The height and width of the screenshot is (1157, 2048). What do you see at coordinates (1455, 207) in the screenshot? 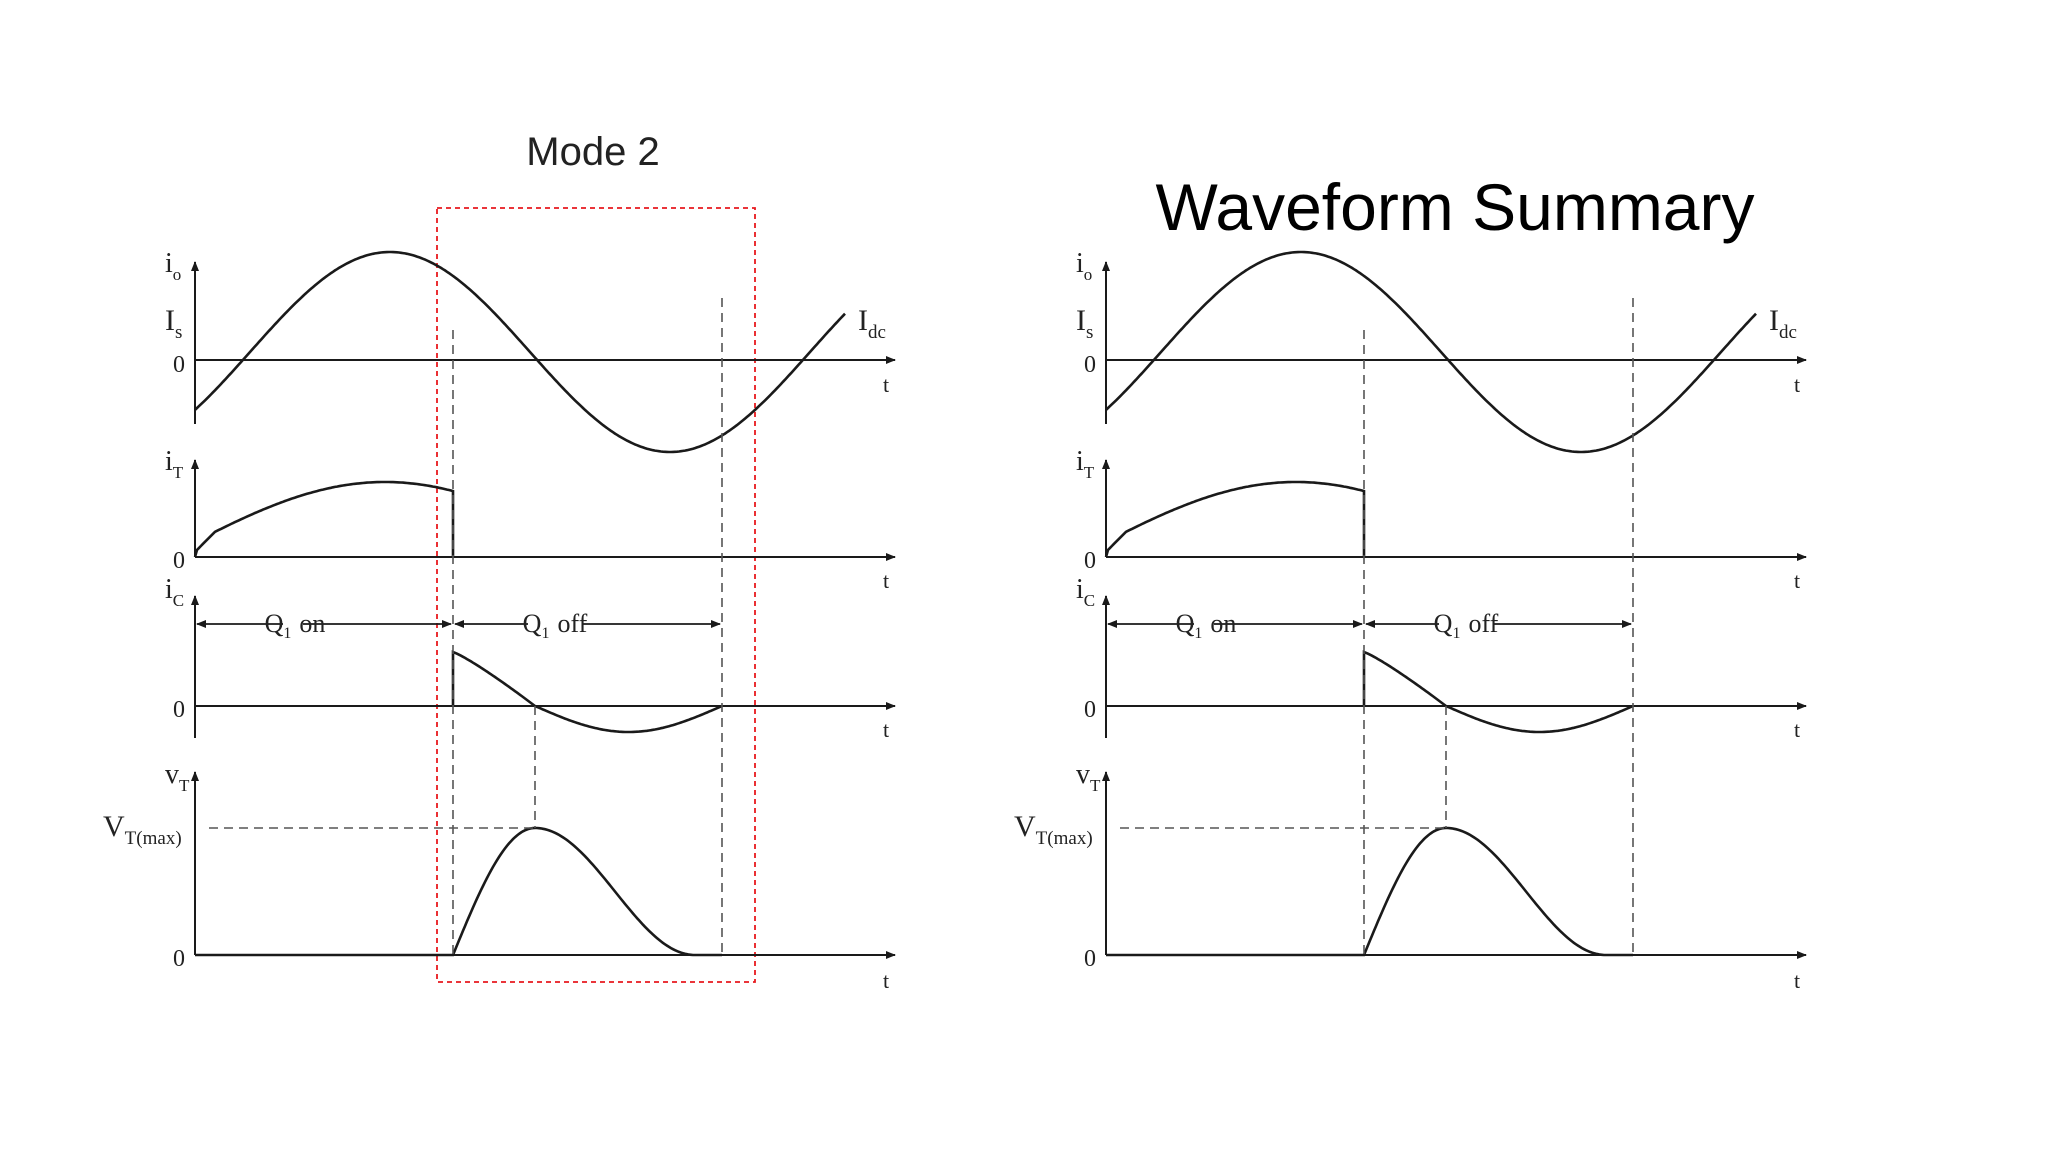
I see `page-title: Waveform Summary` at bounding box center [1455, 207].